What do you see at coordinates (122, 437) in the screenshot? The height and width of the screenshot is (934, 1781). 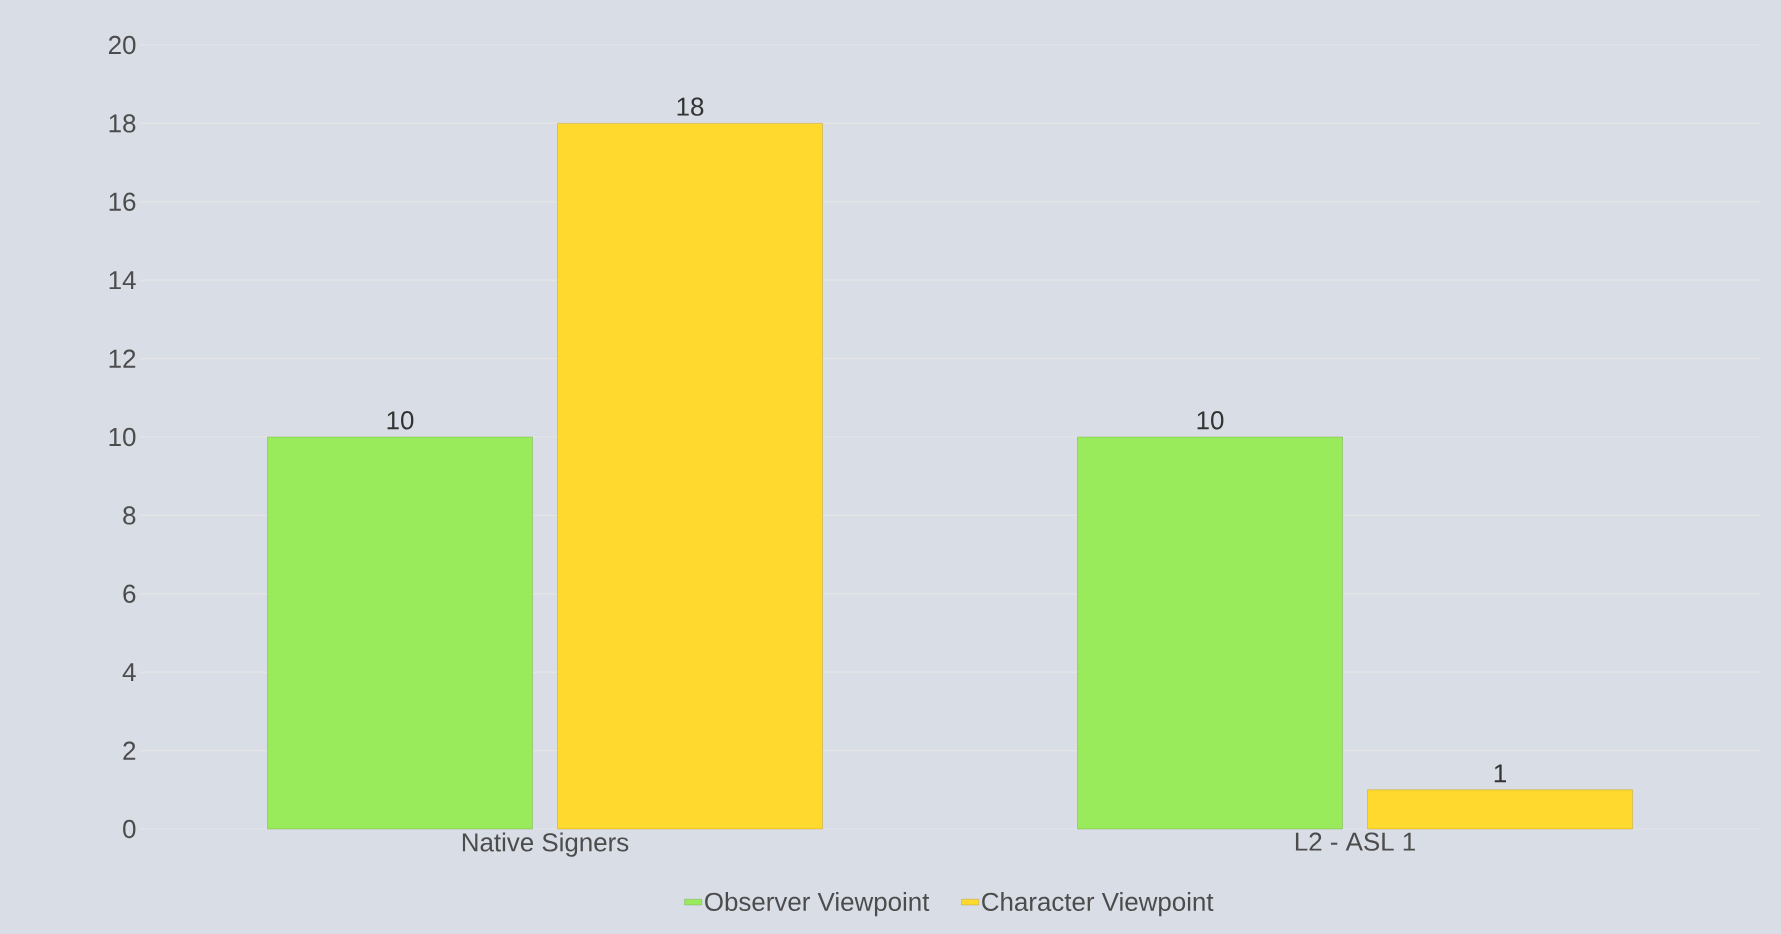 I see `y-tick-label: 10` at bounding box center [122, 437].